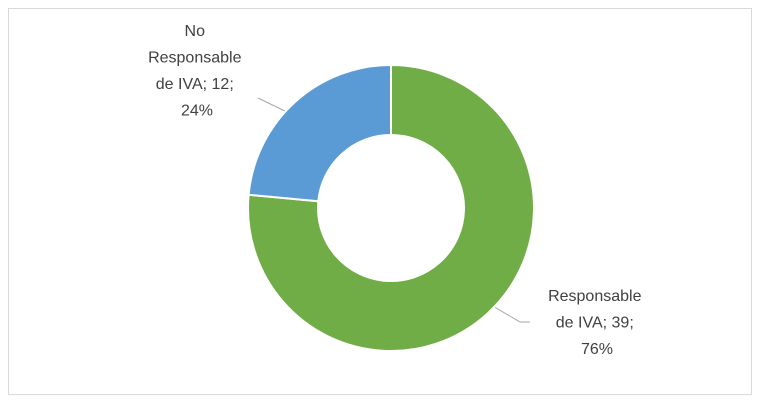 Image resolution: width=760 pixels, height=402 pixels. I want to click on data-label: Responsable de IVA; 39; 76%, so click(597, 323).